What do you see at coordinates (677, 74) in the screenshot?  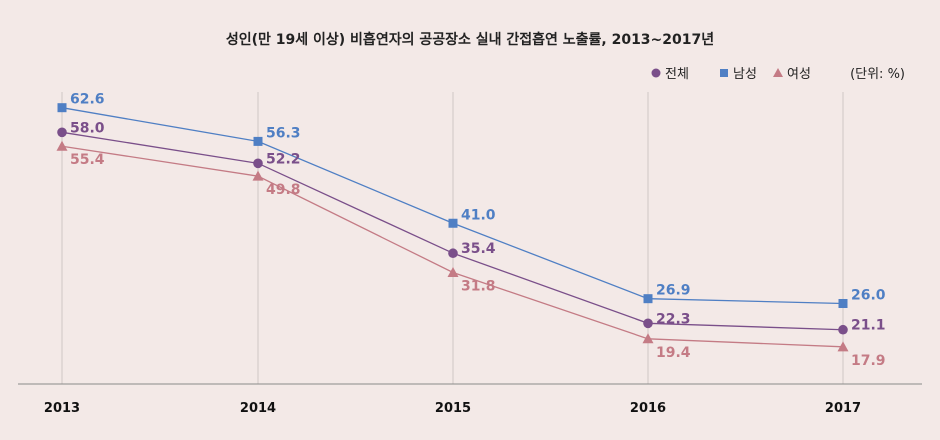 I see `legend-label-전체: 전체` at bounding box center [677, 74].